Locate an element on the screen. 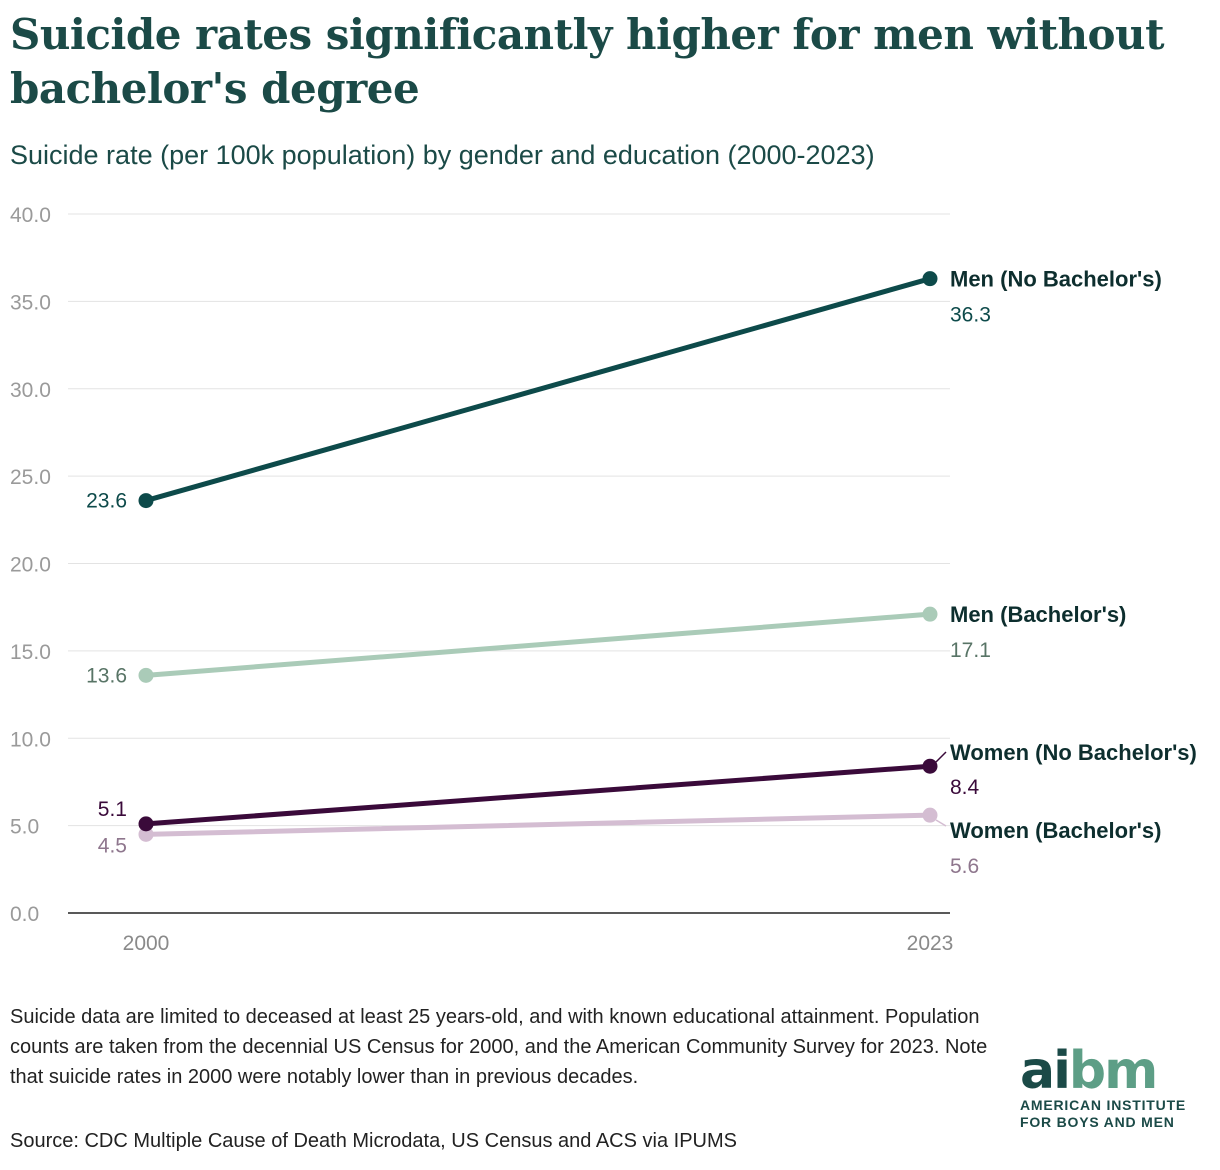 The image size is (1220, 1170). y-tick-label: 20.0 is located at coordinates (30, 565).